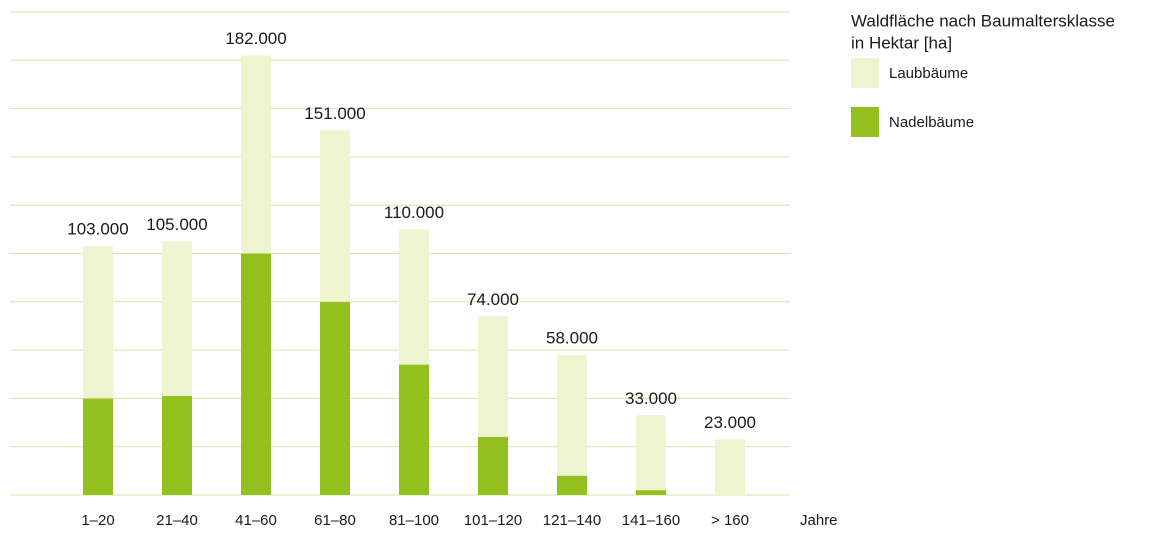  Describe the element at coordinates (334, 113) in the screenshot. I see `total-label: 151.000` at that location.